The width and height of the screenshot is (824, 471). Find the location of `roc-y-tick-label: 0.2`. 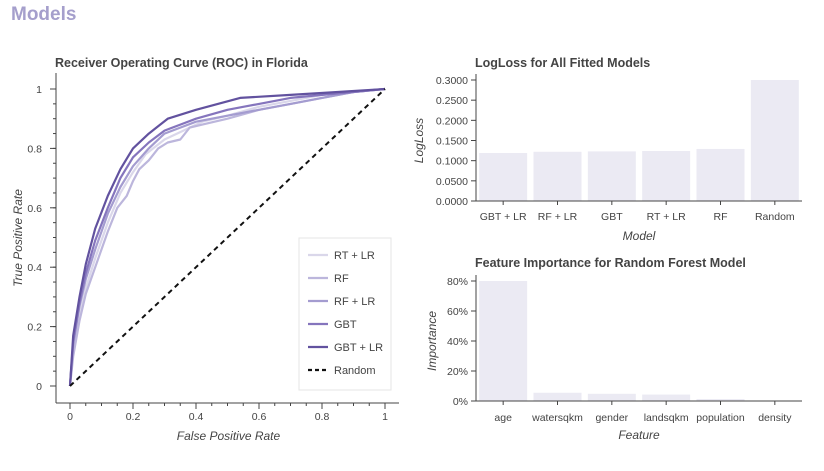

roc-y-tick-label: 0.2 is located at coordinates (34, 328).